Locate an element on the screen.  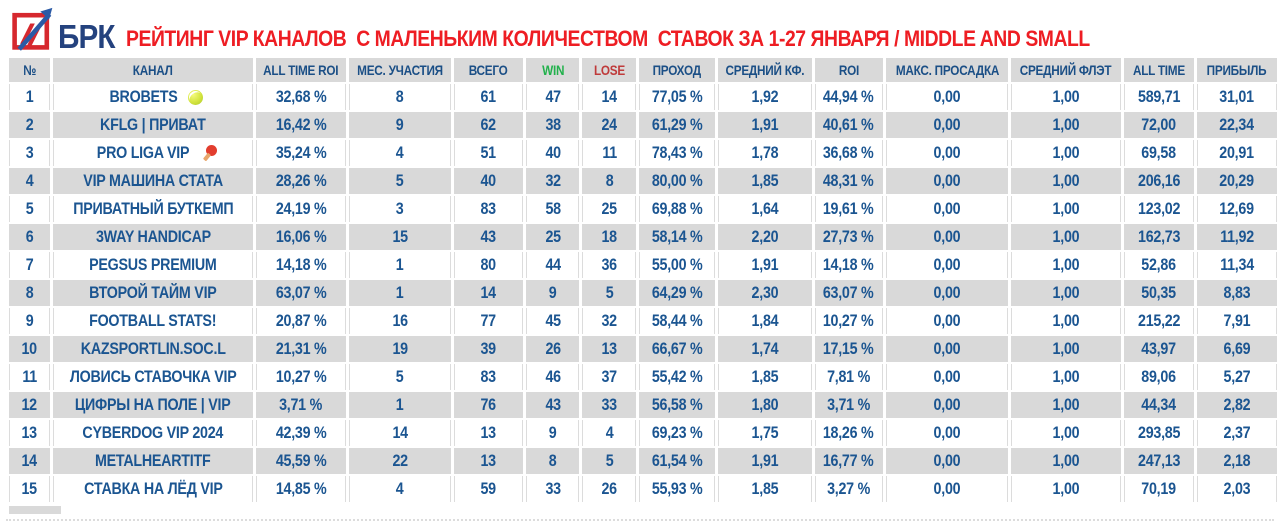
cell-all-time-roi: 28,26 % is located at coordinates (301, 181).